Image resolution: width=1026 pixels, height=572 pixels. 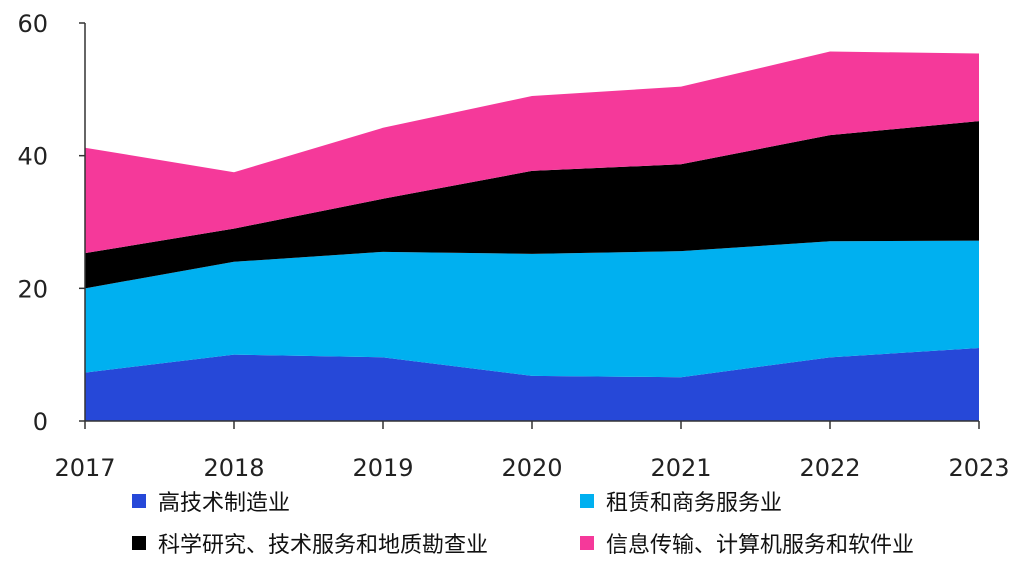 I want to click on x-tick-label: 2017, so click(x=84, y=468).